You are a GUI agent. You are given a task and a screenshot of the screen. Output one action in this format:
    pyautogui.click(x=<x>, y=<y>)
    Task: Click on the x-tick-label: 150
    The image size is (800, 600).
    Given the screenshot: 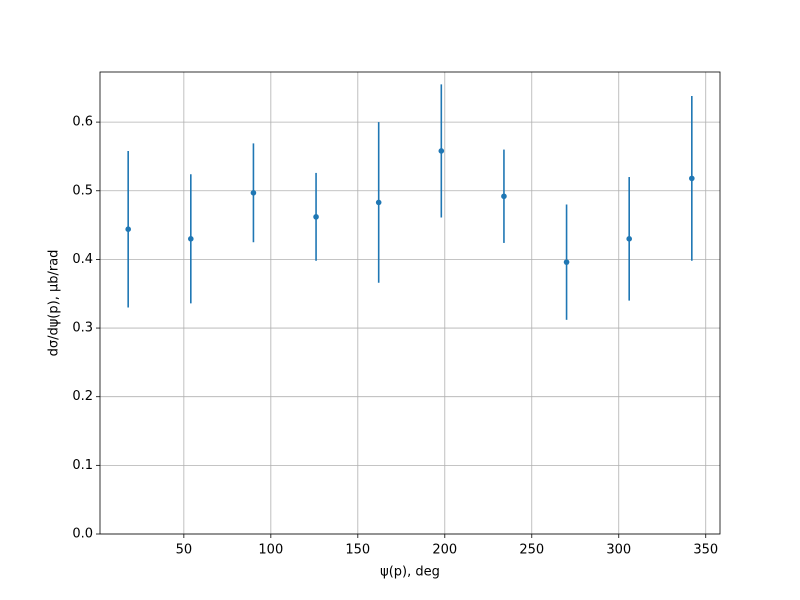 What is the action you would take?
    pyautogui.click(x=357, y=550)
    